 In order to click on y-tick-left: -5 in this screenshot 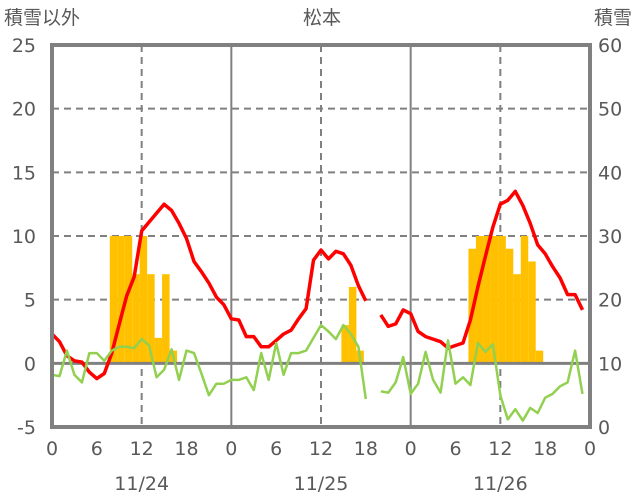, I will do `click(26, 428)`.